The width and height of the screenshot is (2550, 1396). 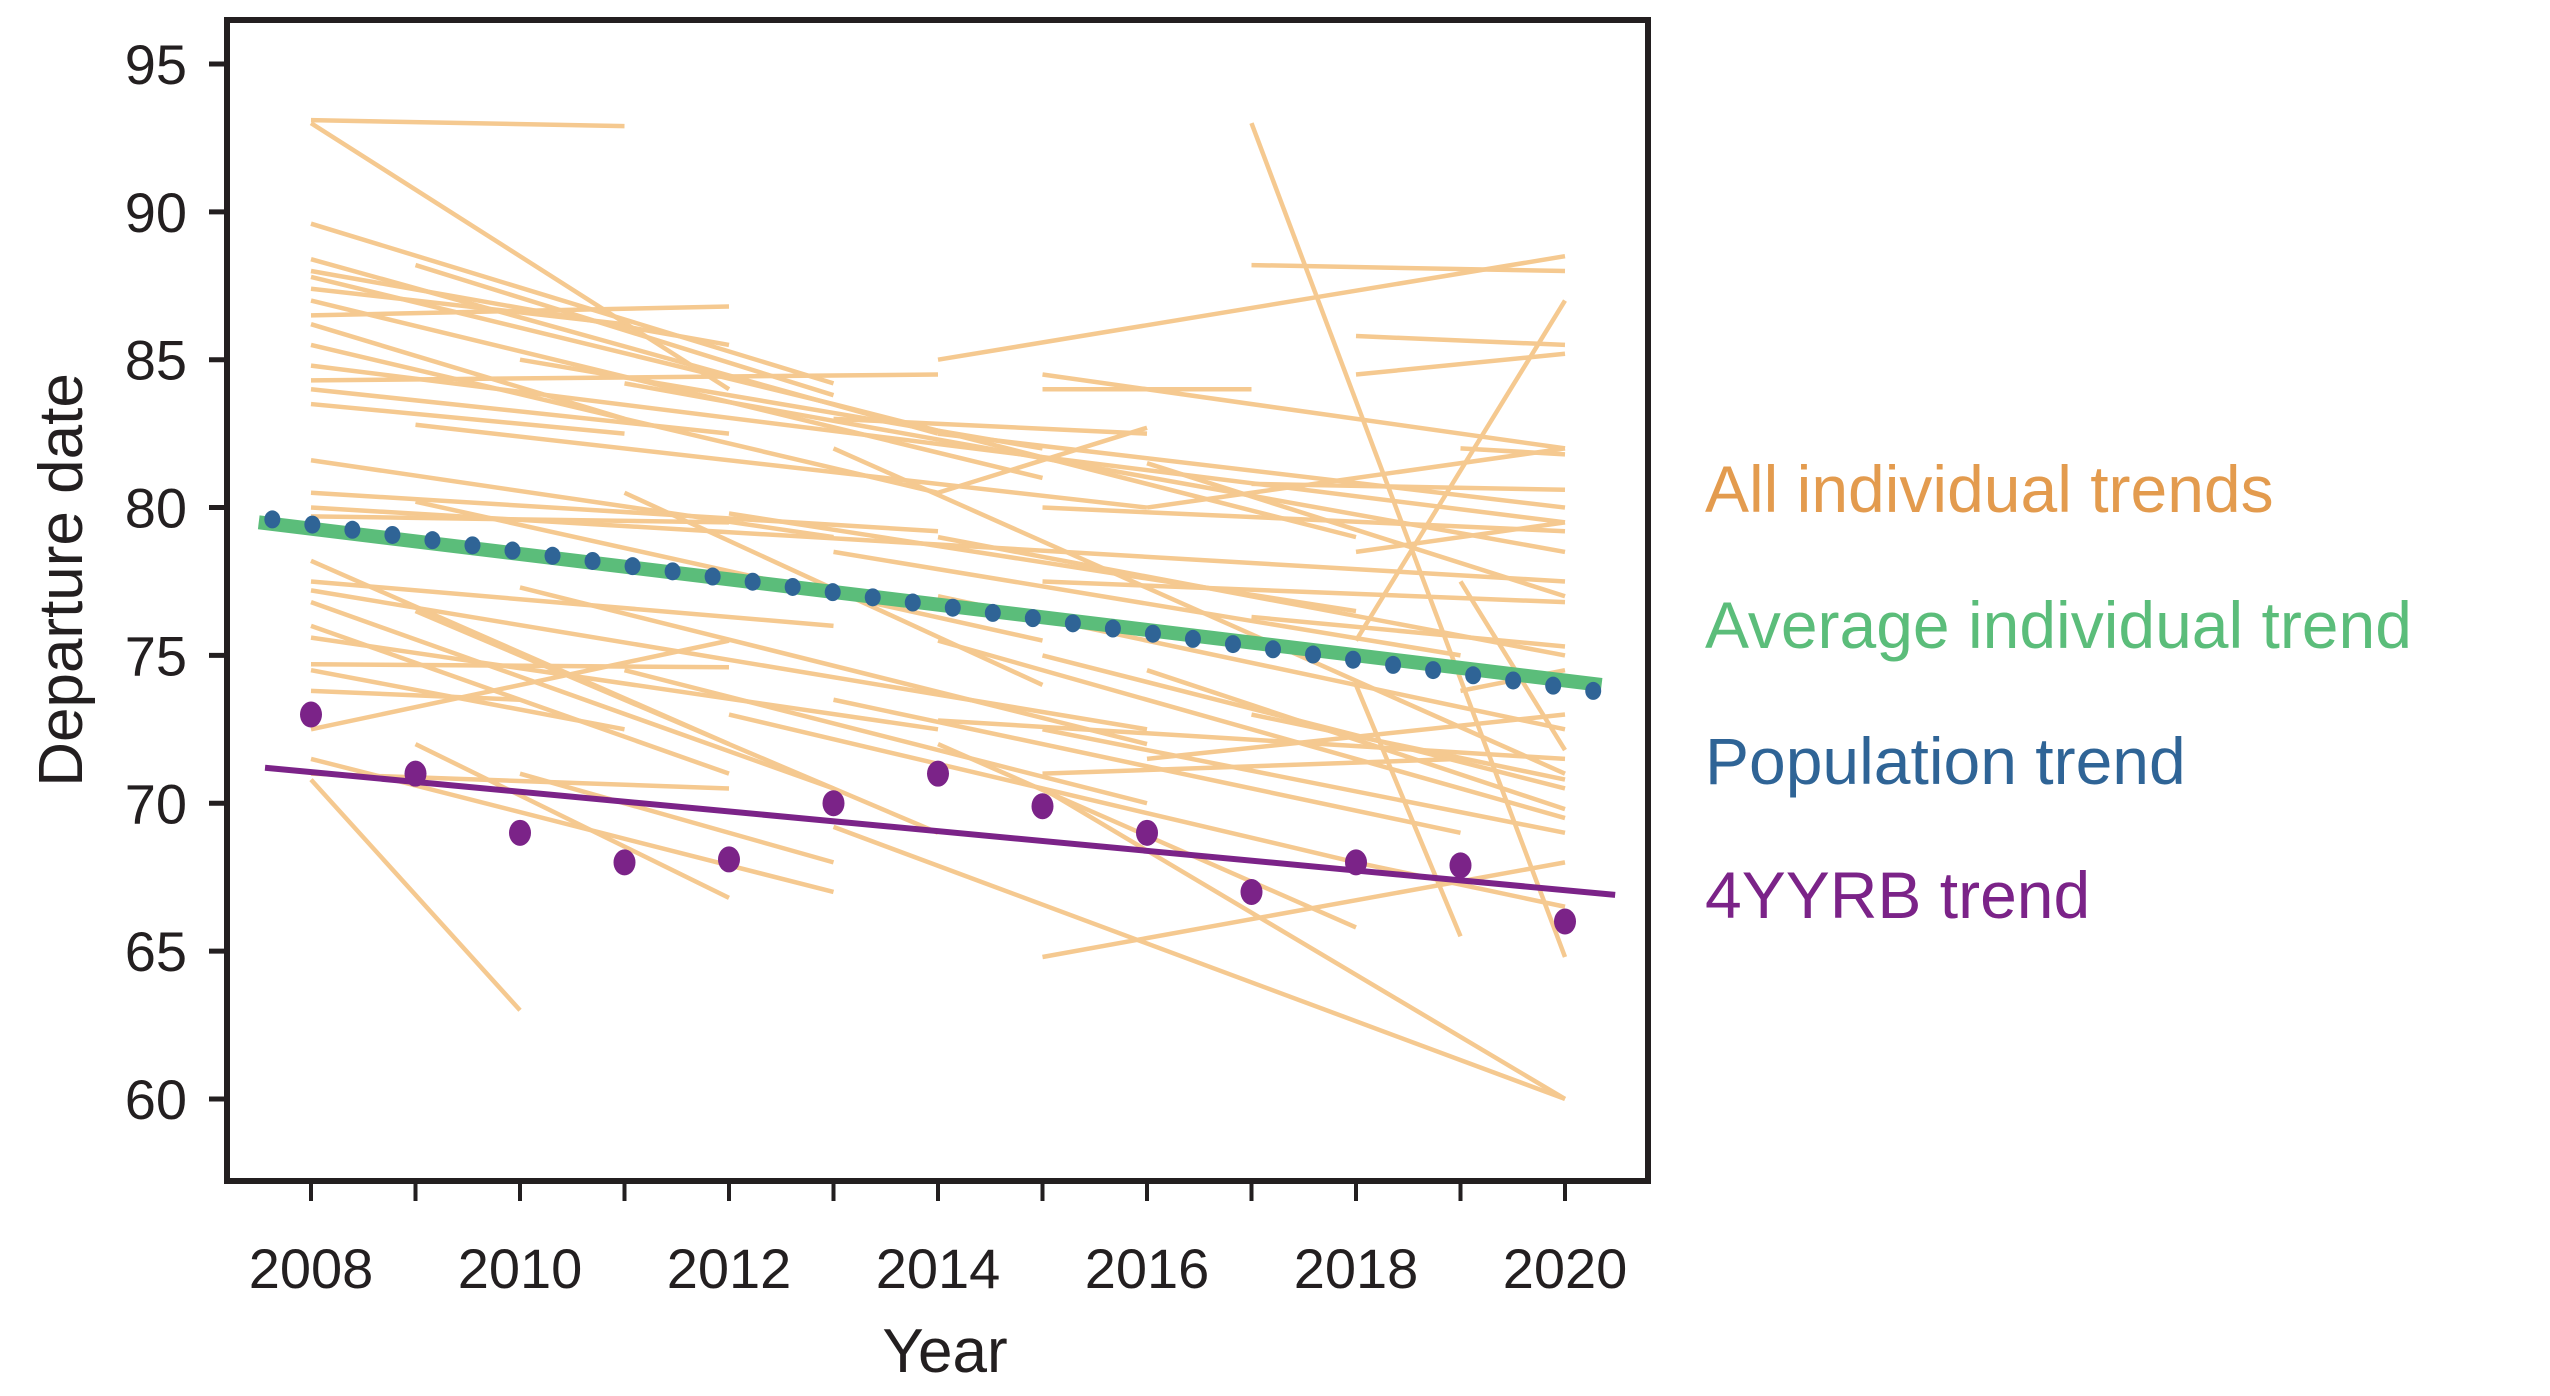 I want to click on average-individual-trend-line, so click(x=930, y=603).